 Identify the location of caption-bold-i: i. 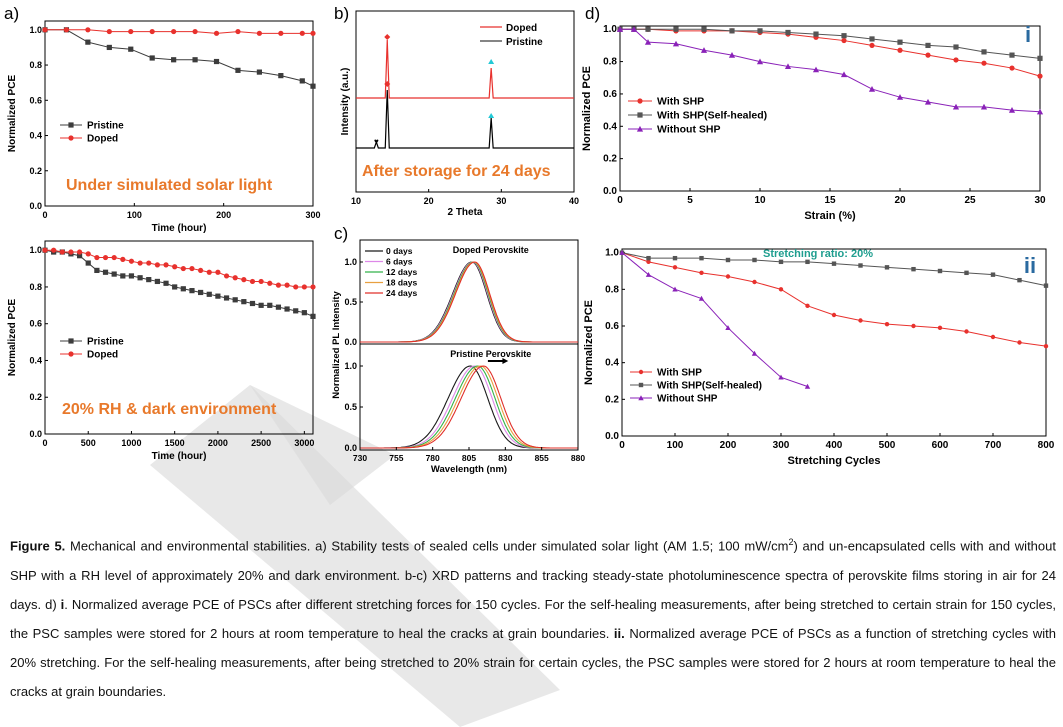
(62, 604).